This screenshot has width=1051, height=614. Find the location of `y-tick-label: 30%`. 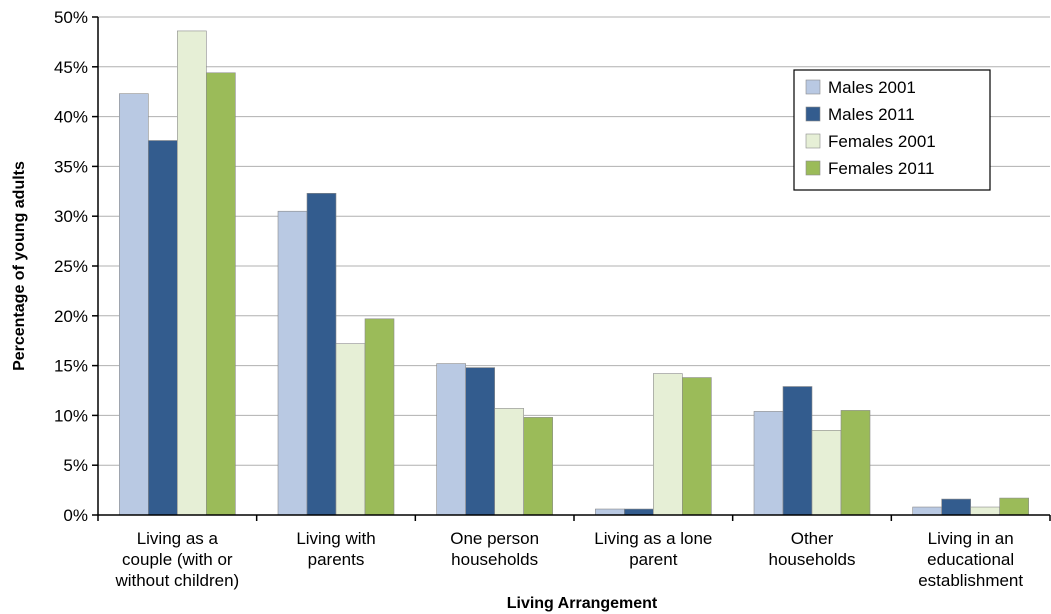

y-tick-label: 30% is located at coordinates (71, 216).